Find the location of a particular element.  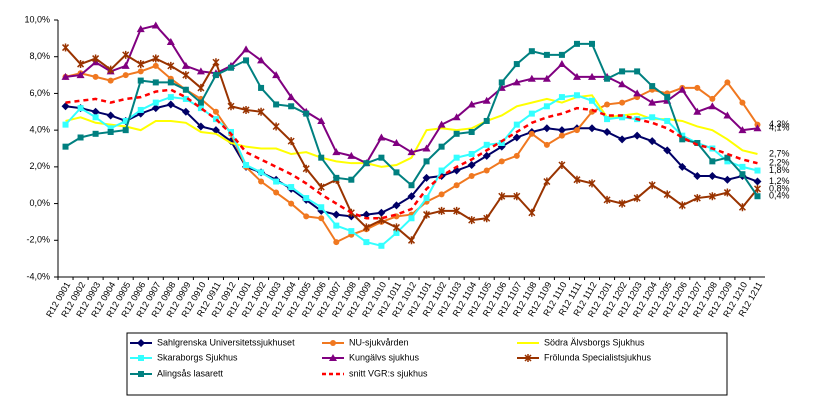

end-label: 4,3% is located at coordinates (779, 124).